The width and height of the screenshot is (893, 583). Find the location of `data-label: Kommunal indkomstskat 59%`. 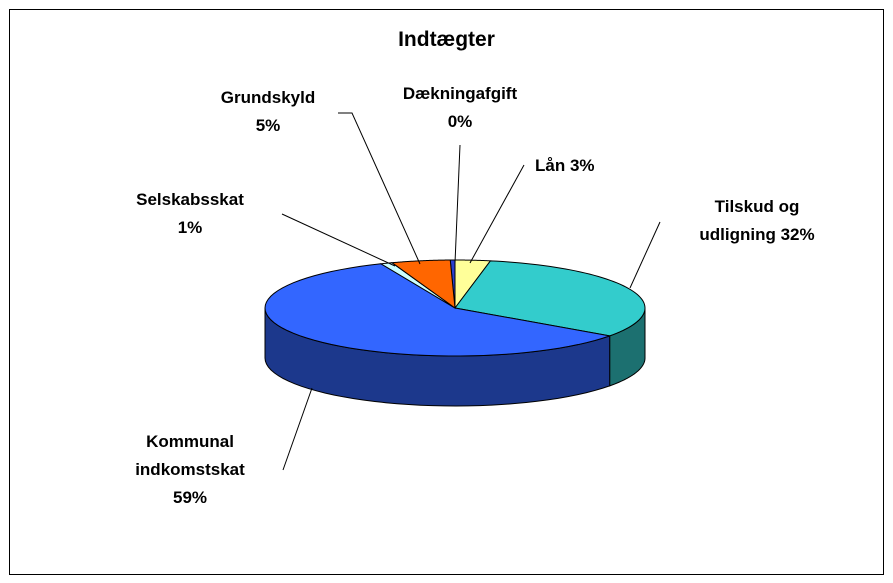

data-label: Kommunal indkomstskat 59% is located at coordinates (190, 470).